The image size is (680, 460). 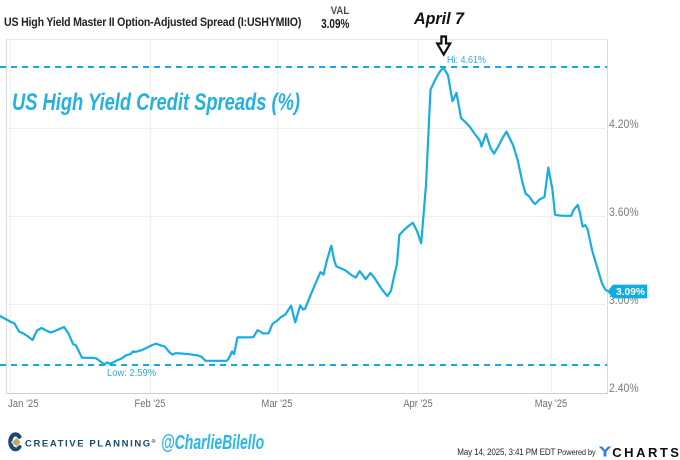 I want to click on svg-text: 3.09%, so click(x=630, y=292).